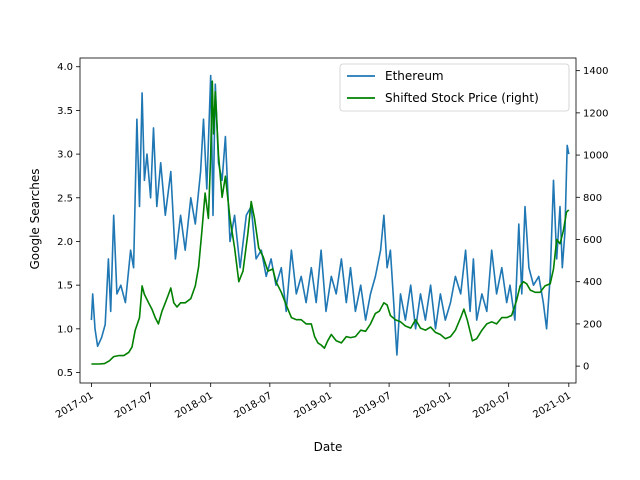 This screenshot has height=480, width=640. What do you see at coordinates (65, 67) in the screenshot?
I see `y-left-tick-label: 4.0` at bounding box center [65, 67].